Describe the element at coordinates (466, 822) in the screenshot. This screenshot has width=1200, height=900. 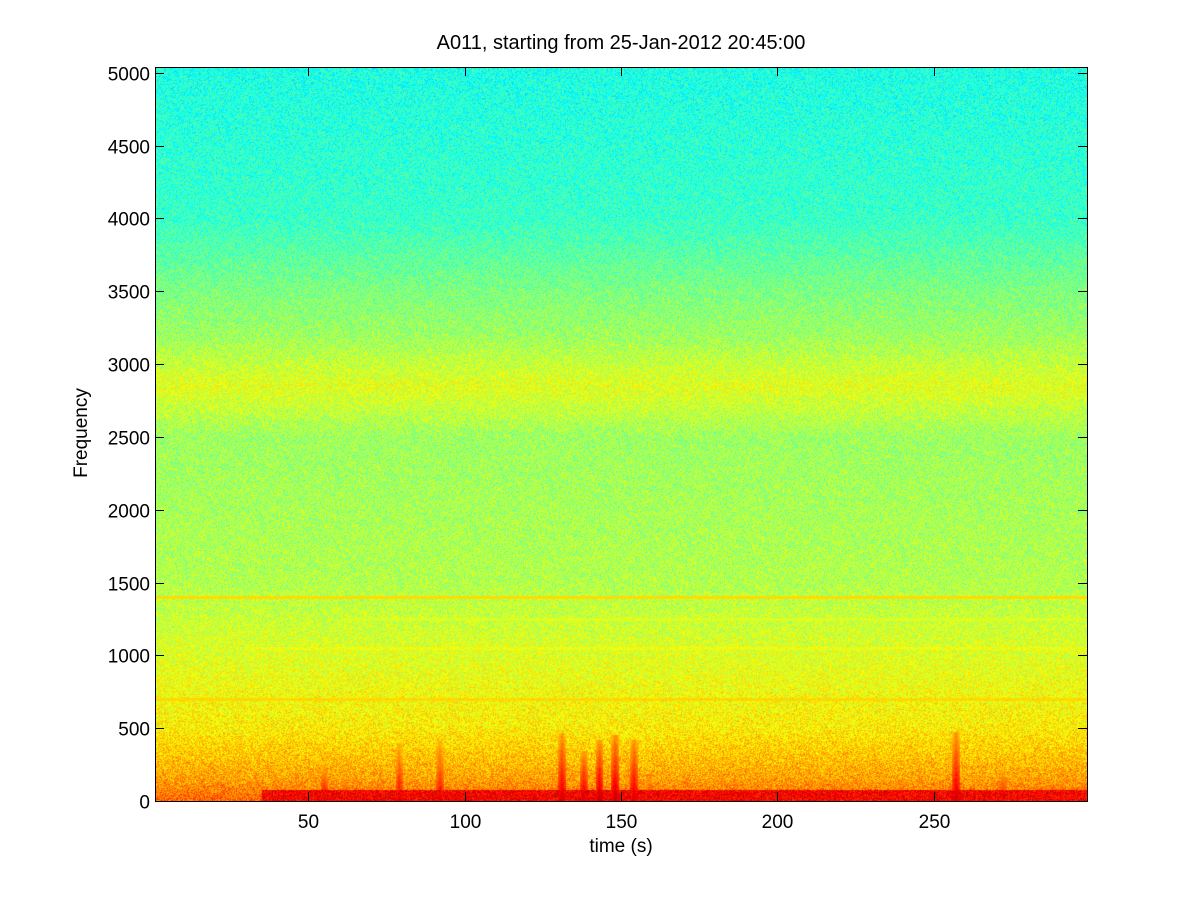
I see `x-tick-label: 100` at that location.